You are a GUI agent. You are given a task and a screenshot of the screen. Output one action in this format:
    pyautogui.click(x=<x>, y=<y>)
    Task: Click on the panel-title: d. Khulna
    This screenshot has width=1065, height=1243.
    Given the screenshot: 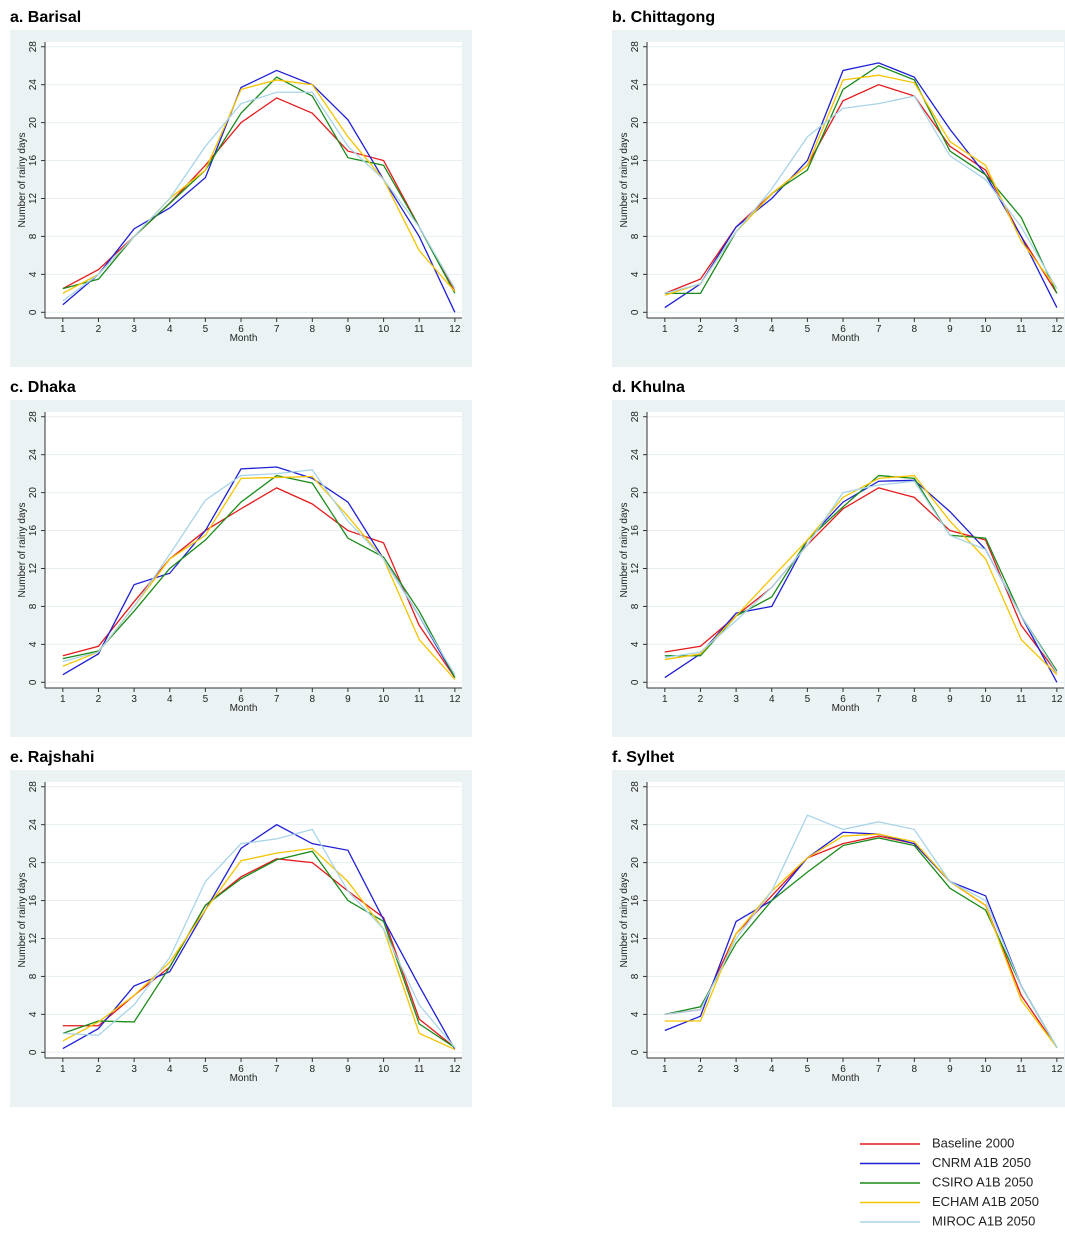 What is the action you would take?
    pyautogui.click(x=648, y=387)
    